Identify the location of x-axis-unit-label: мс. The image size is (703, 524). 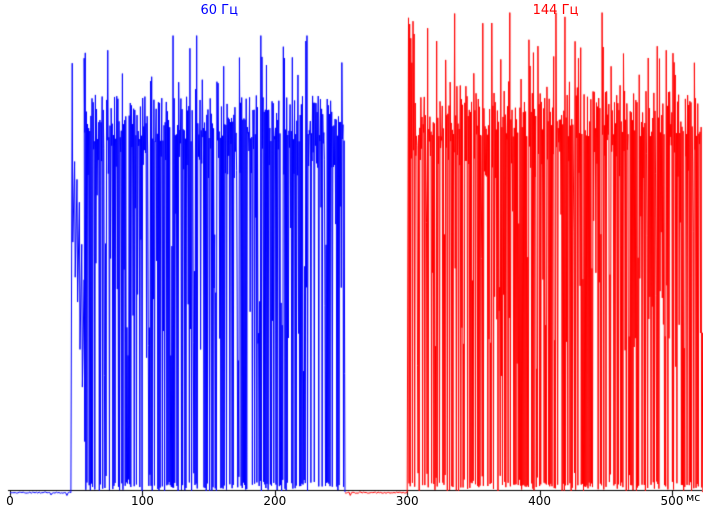
(693, 497).